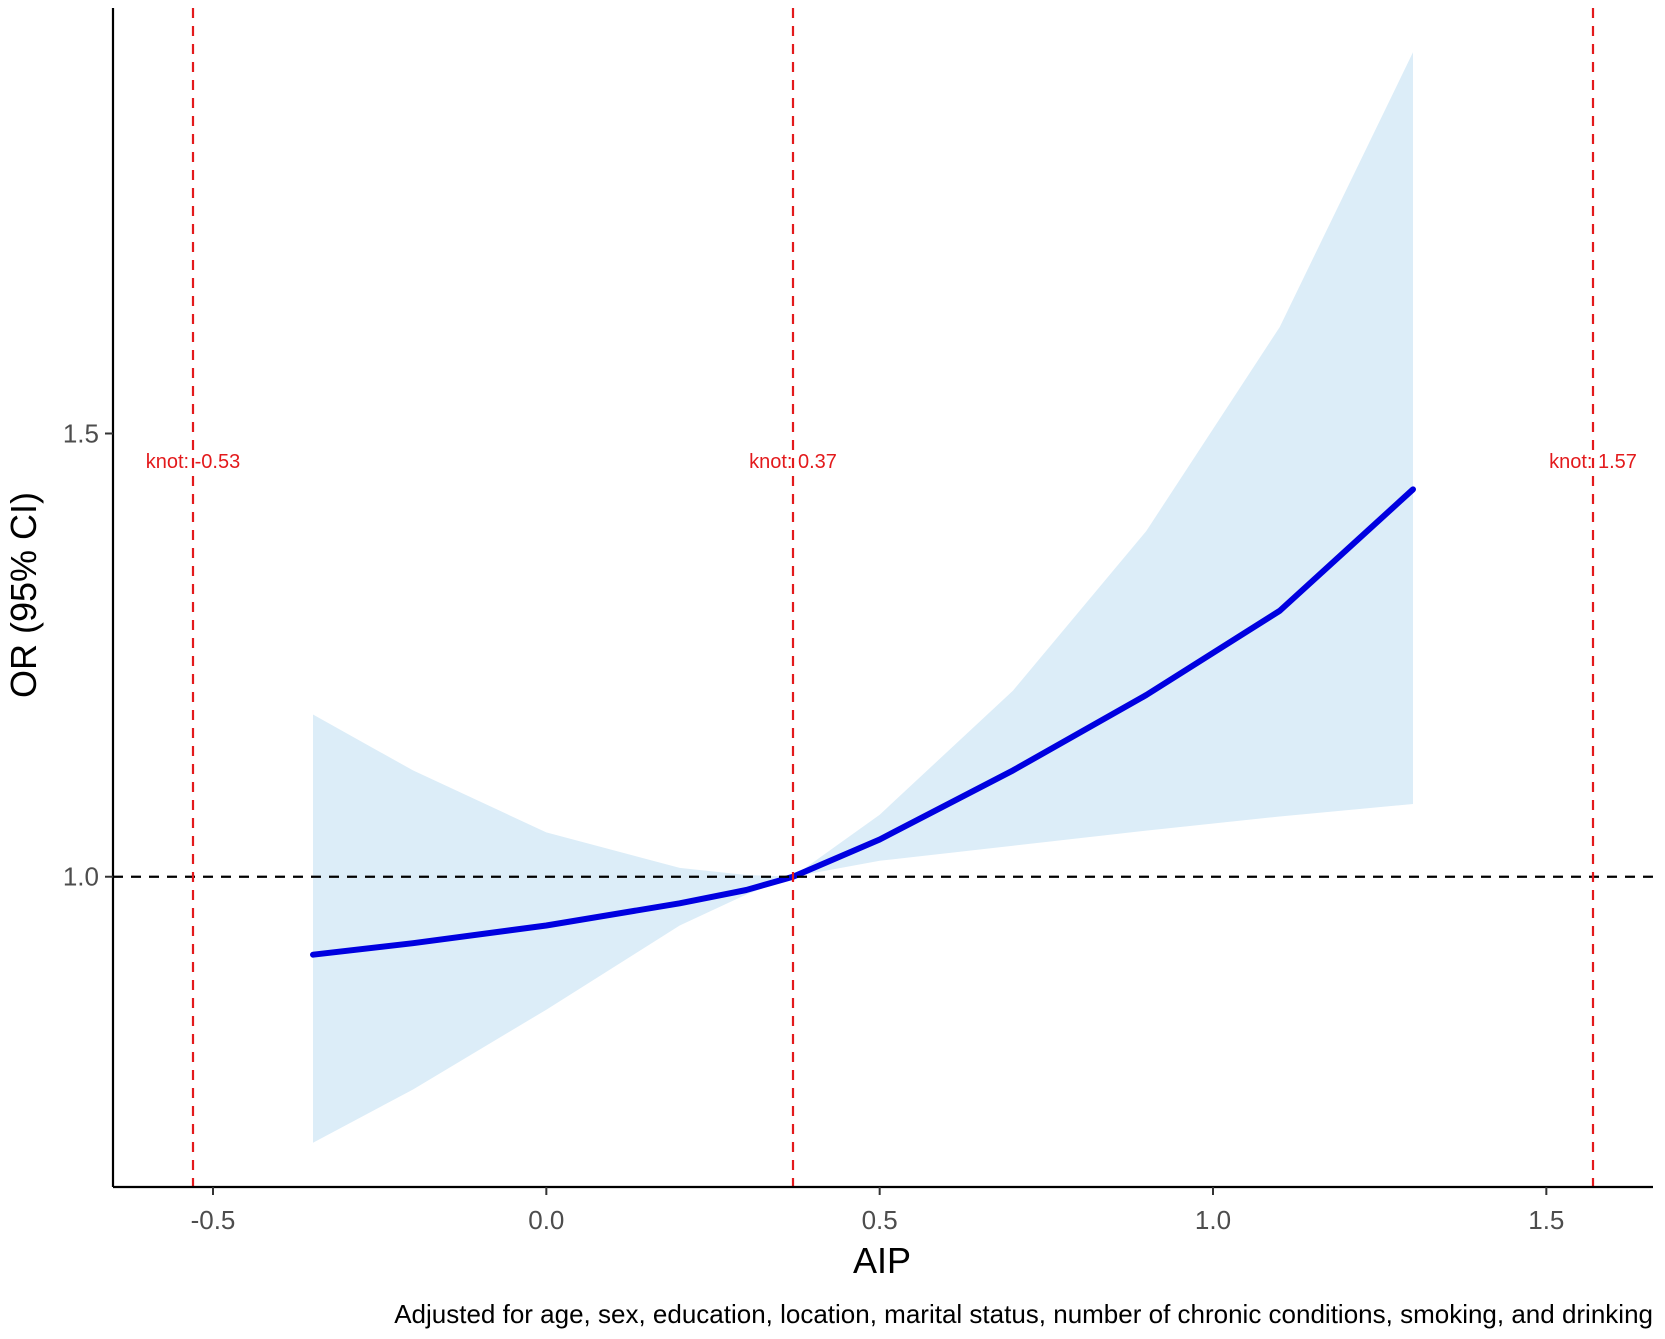  I want to click on y-tick-label: 1.0, so click(81, 877).